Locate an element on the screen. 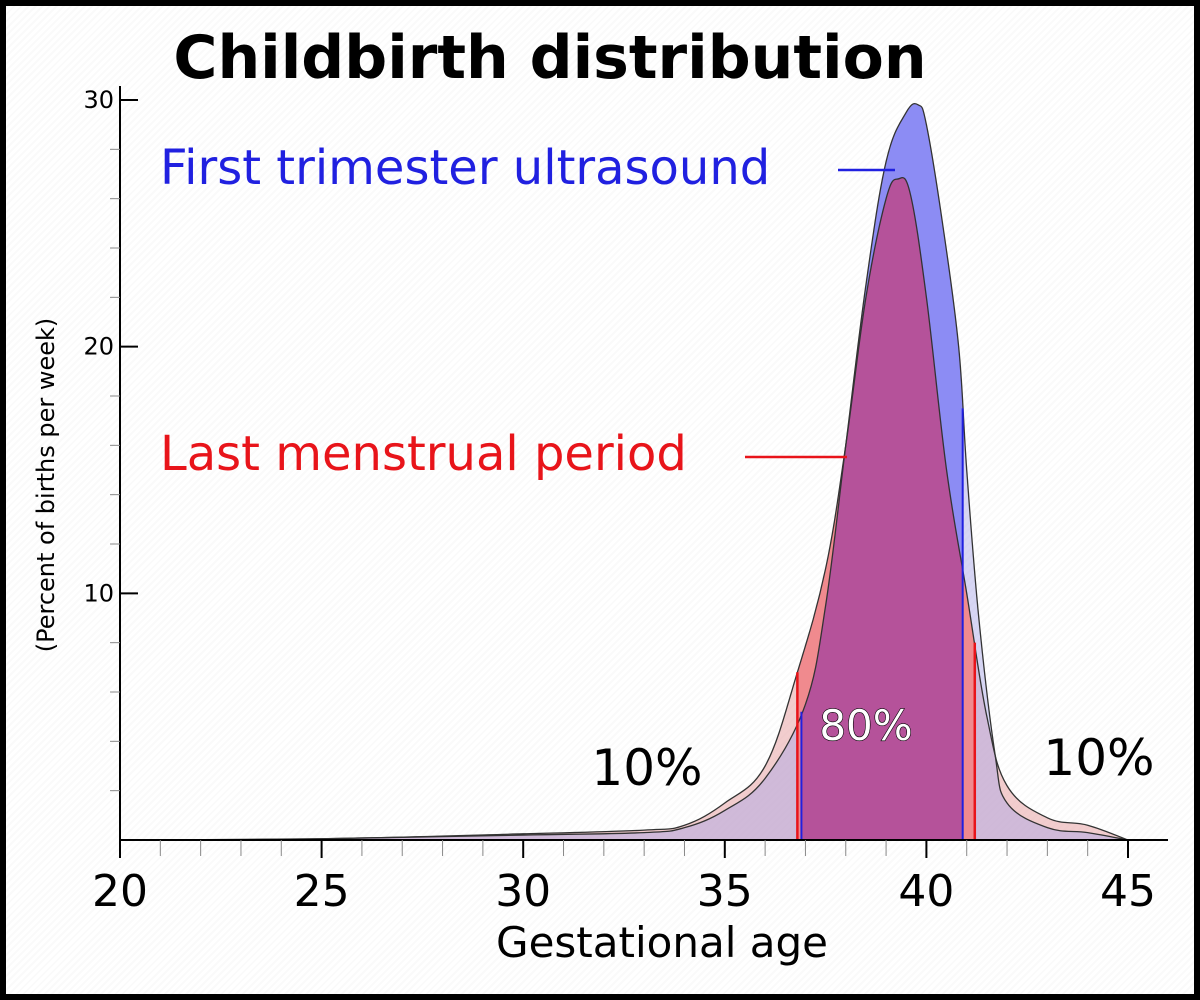  y-tick-label: 10 is located at coordinates (98, 593).